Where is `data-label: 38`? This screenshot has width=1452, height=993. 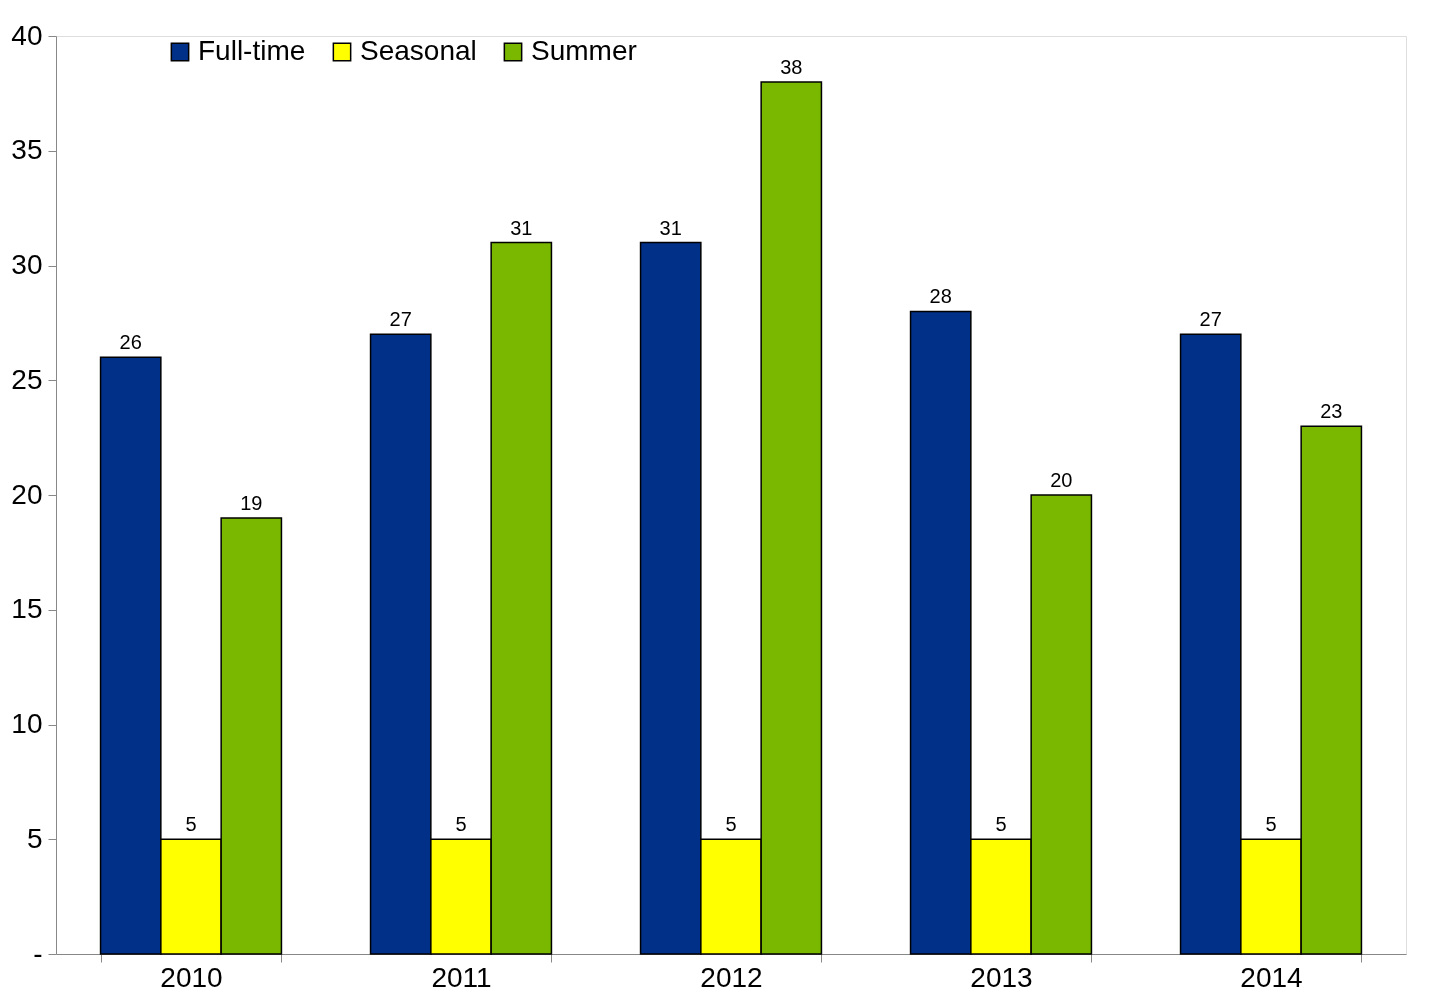
data-label: 38 is located at coordinates (791, 66).